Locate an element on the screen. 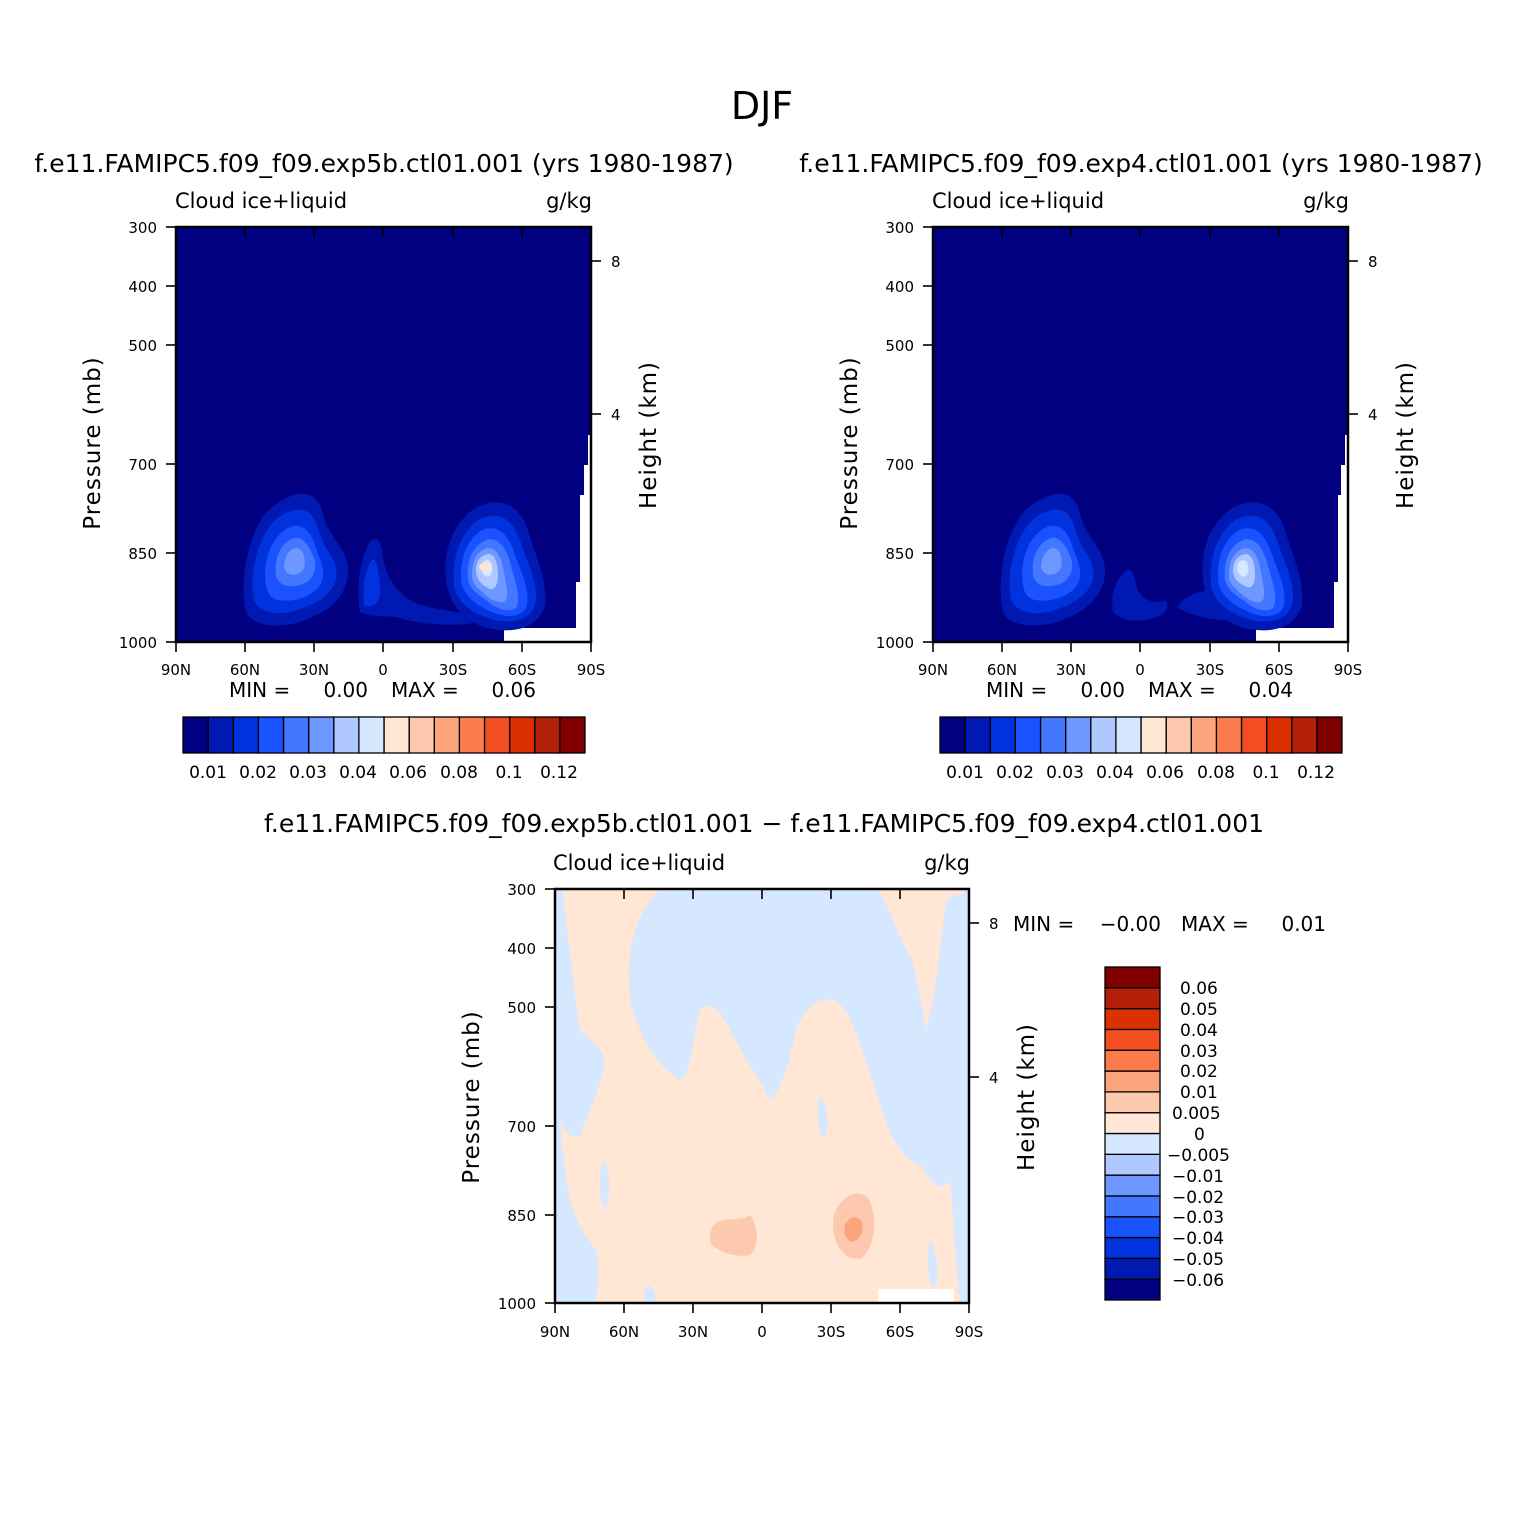 The height and width of the screenshot is (1524, 1524). max-label: MAX = is located at coordinates (425, 690).